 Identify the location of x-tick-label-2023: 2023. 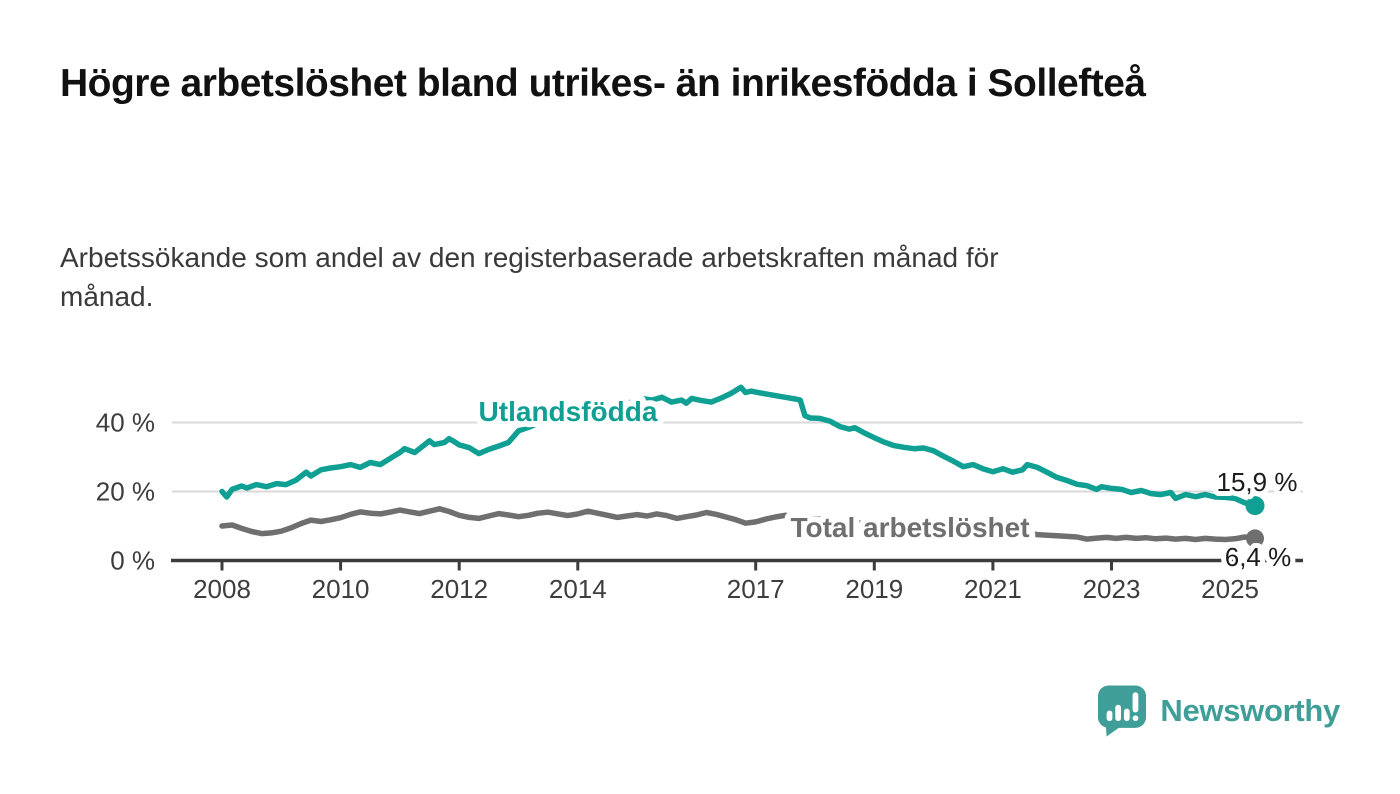
(1112, 589).